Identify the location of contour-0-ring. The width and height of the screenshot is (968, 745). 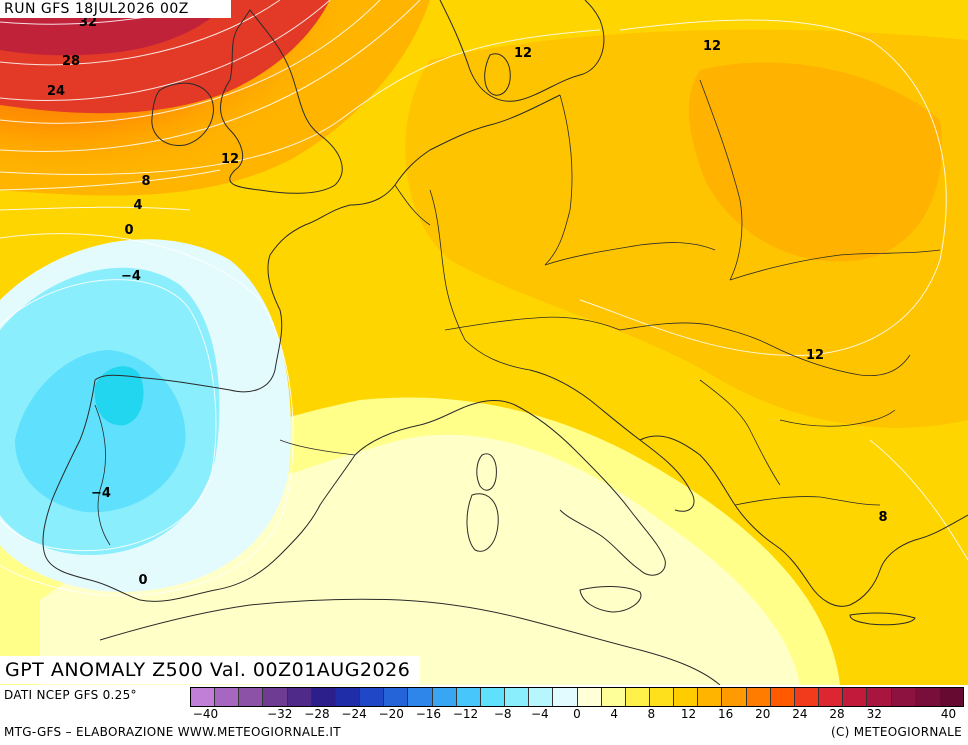
(147, 415).